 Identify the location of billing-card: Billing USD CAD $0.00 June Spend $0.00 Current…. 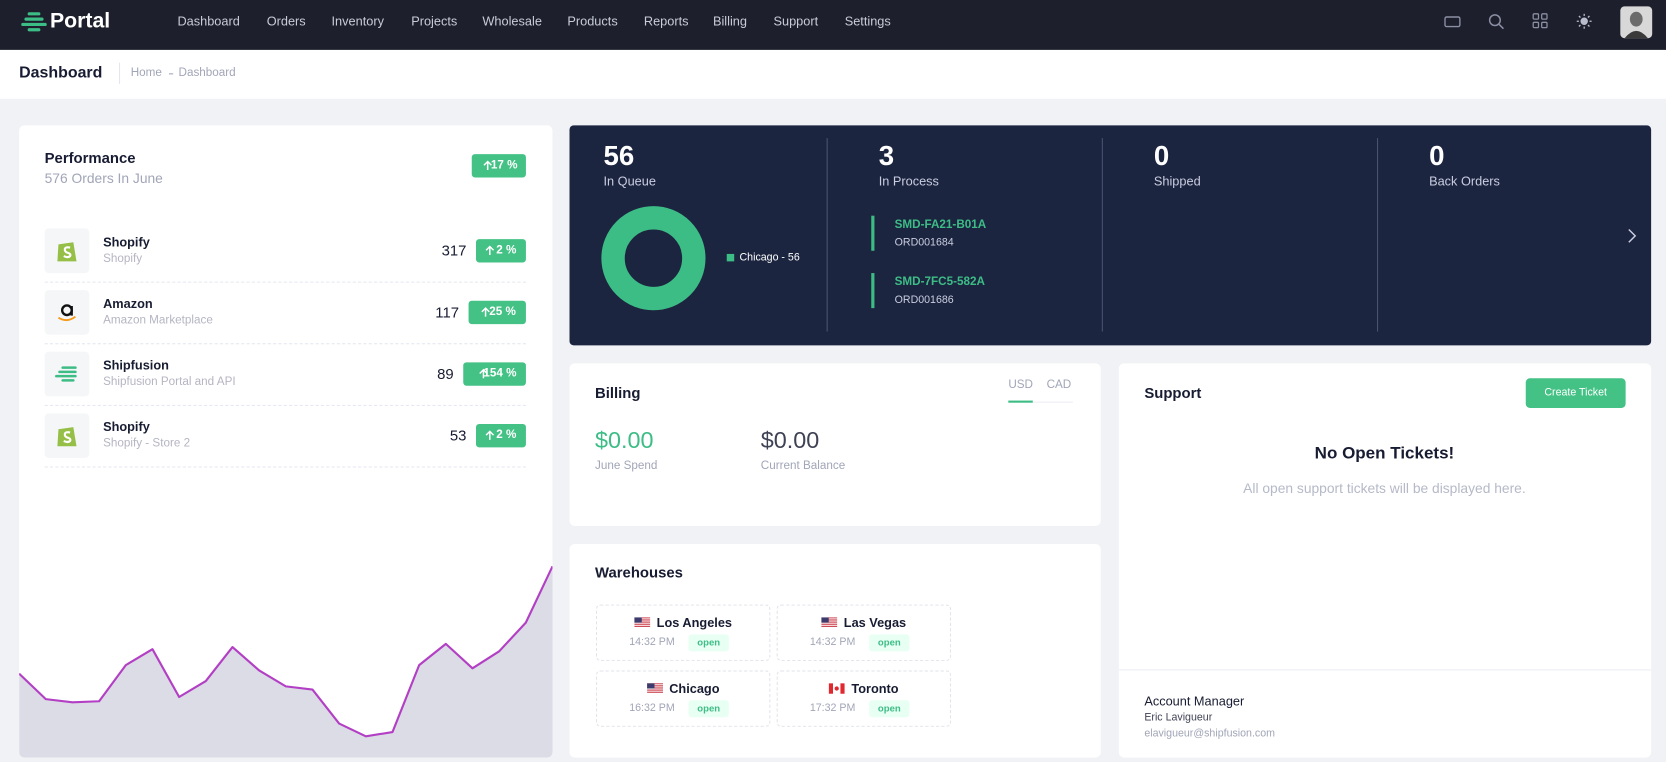
(835, 444).